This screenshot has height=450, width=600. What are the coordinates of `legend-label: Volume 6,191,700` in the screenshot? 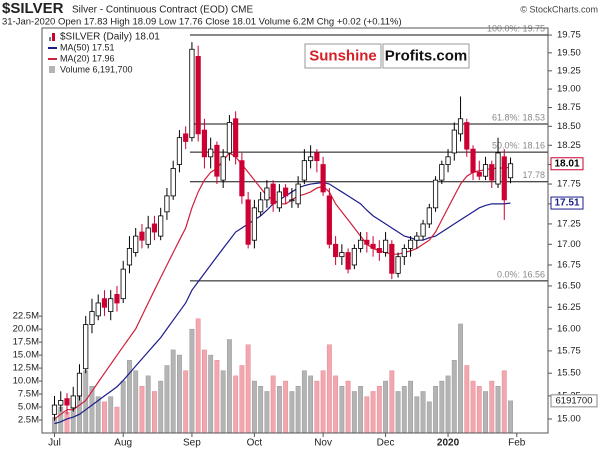 It's located at (96, 69).